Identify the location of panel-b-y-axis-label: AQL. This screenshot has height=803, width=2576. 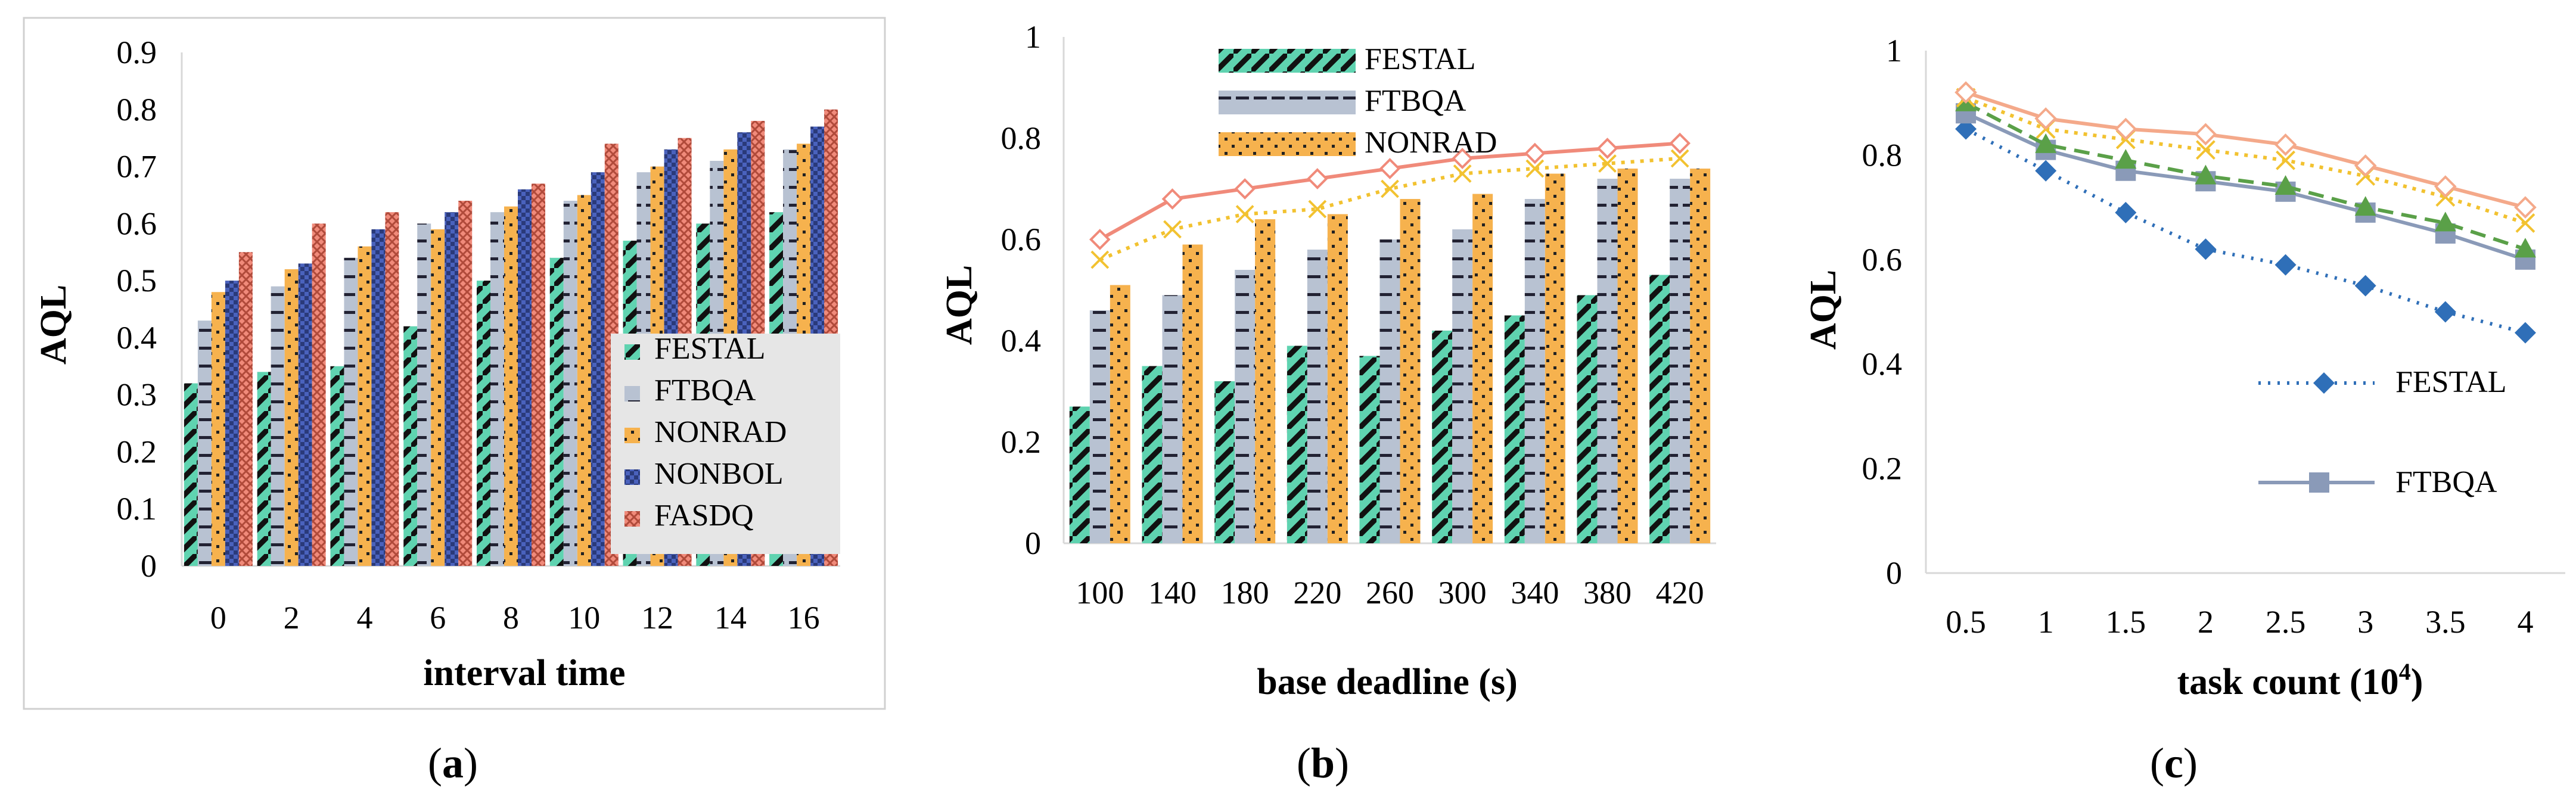
(960, 305).